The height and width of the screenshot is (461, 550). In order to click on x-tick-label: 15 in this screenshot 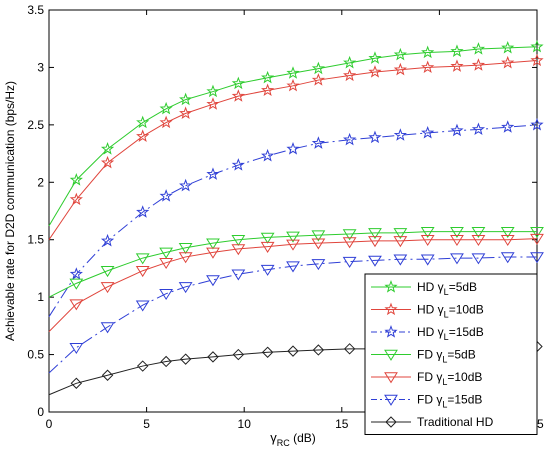, I will do `click(342, 424)`.